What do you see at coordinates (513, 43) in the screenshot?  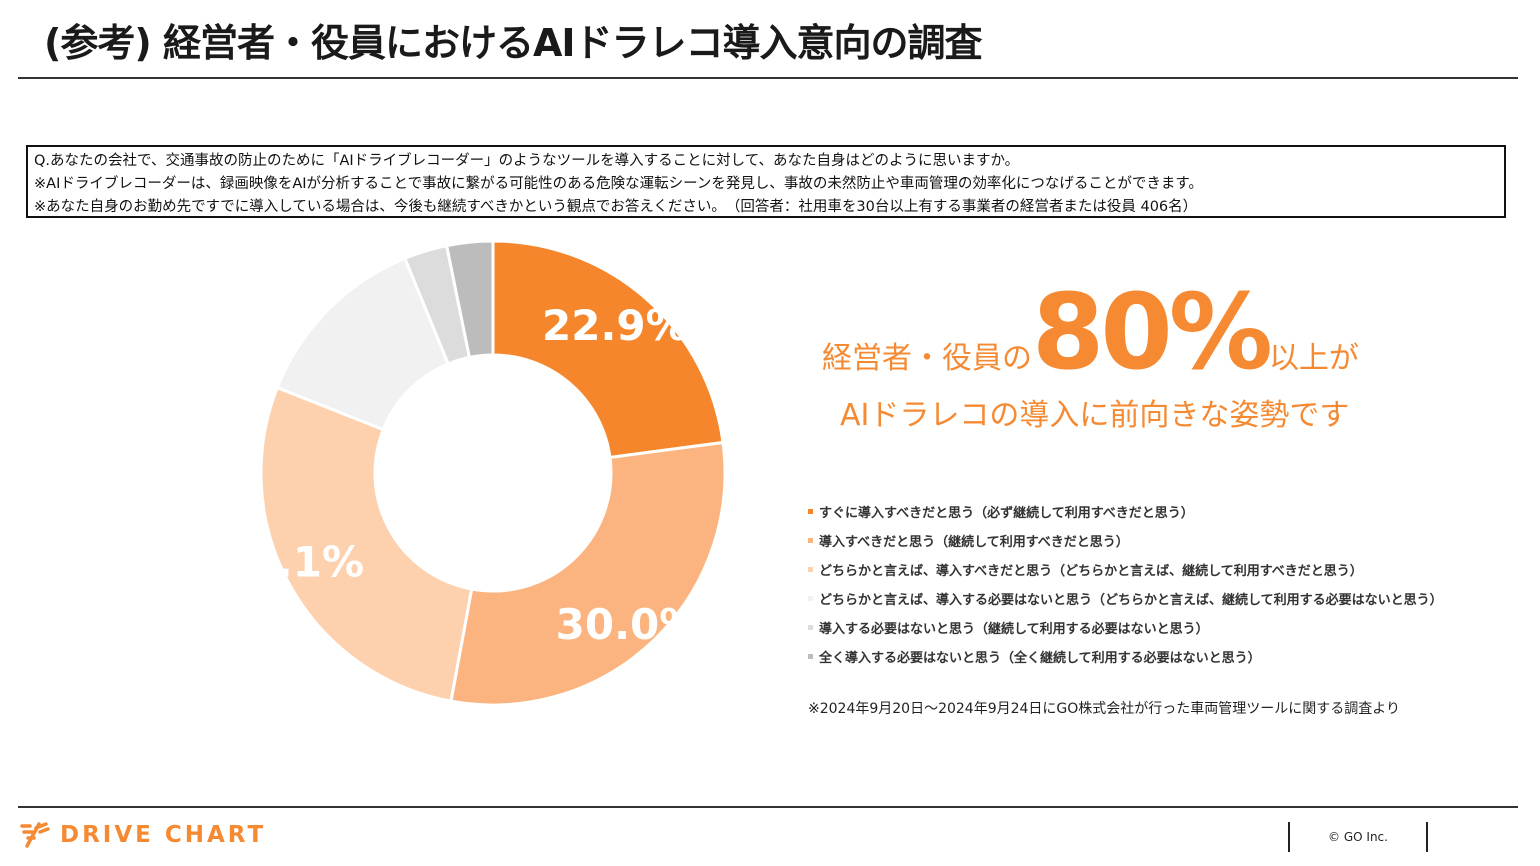 I see `page-title: (参考) 経営者・役員におけるAIドラレコ導入意向の調査` at bounding box center [513, 43].